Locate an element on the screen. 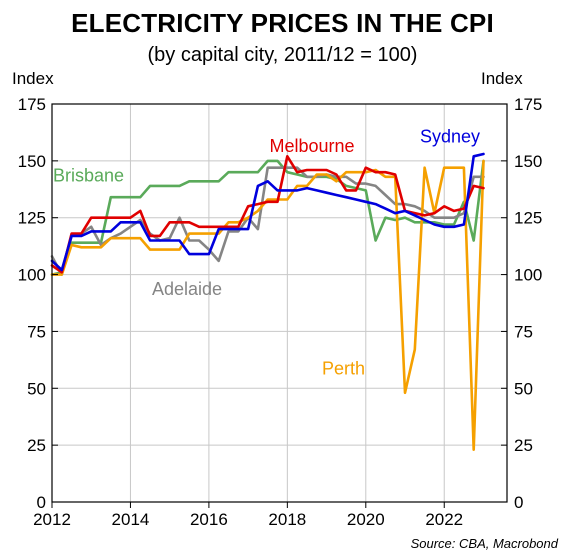 The image size is (565, 558). y-tick-label-left: 50 is located at coordinates (36, 388).